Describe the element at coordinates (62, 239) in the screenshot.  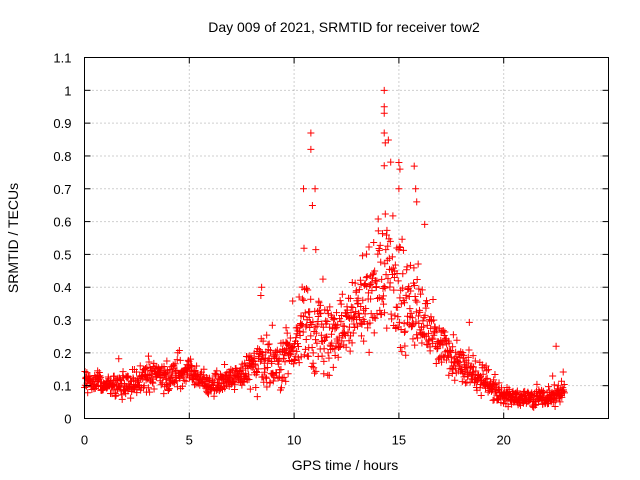
I see `y-tick-labels: 0 0.1 0.2 0.3 0.4 0.5 0.6 0.7 0.8 0.9 1 1.1` at that location.